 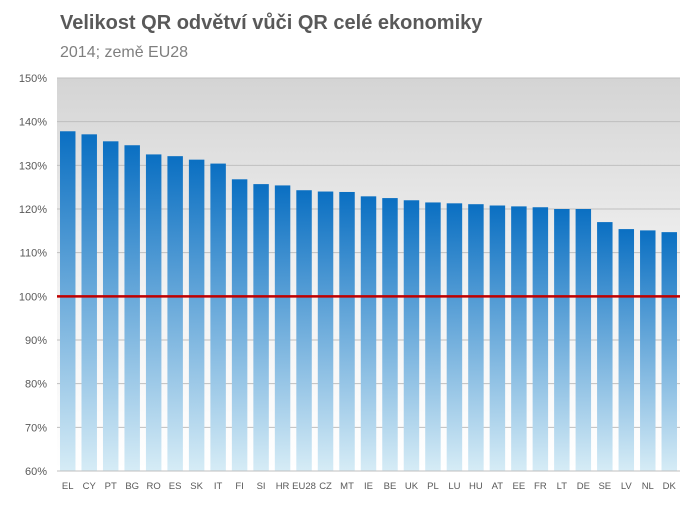 I want to click on x-tick-label: SK, so click(x=196, y=486).